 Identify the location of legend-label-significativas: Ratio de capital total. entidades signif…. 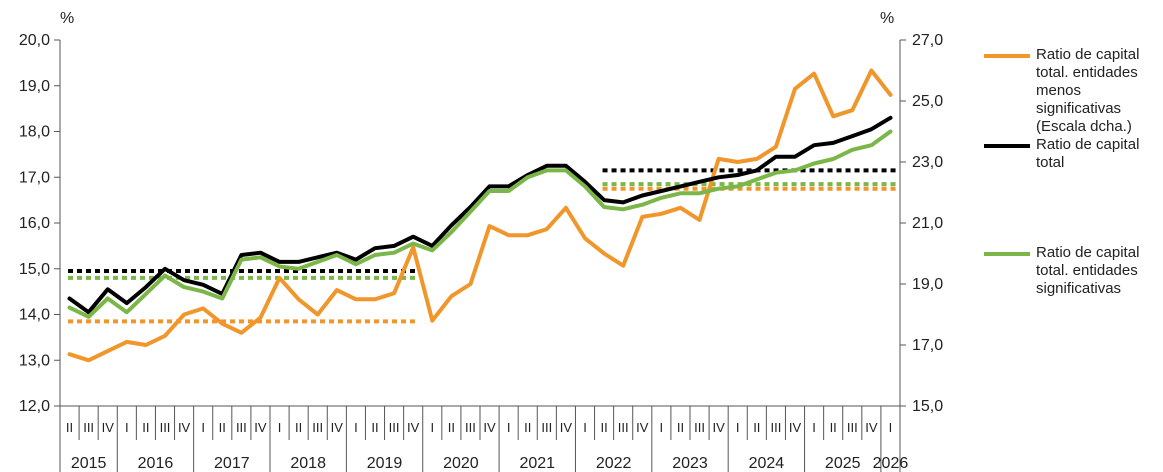
(1088, 270).